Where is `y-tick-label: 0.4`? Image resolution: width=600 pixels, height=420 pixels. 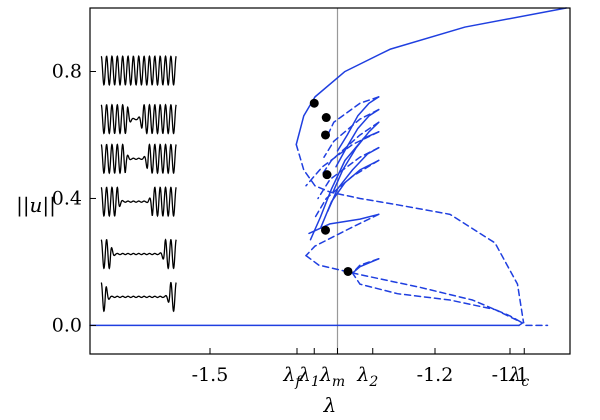 y-tick-label: 0.4 is located at coordinates (67, 198).